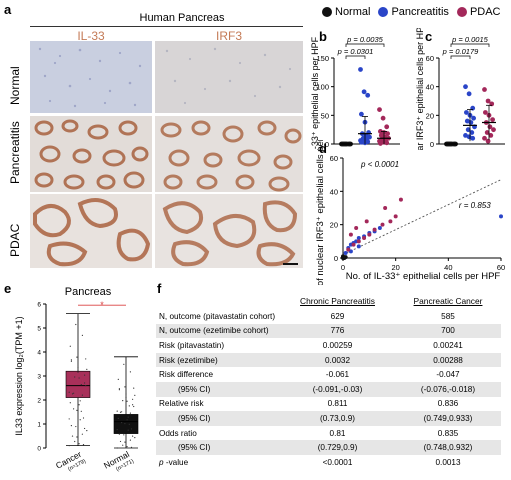 The image size is (511, 480). Describe the element at coordinates (448, 418) in the screenshot. I see `table-cell-cancer: (0.749,0.933)` at that location.